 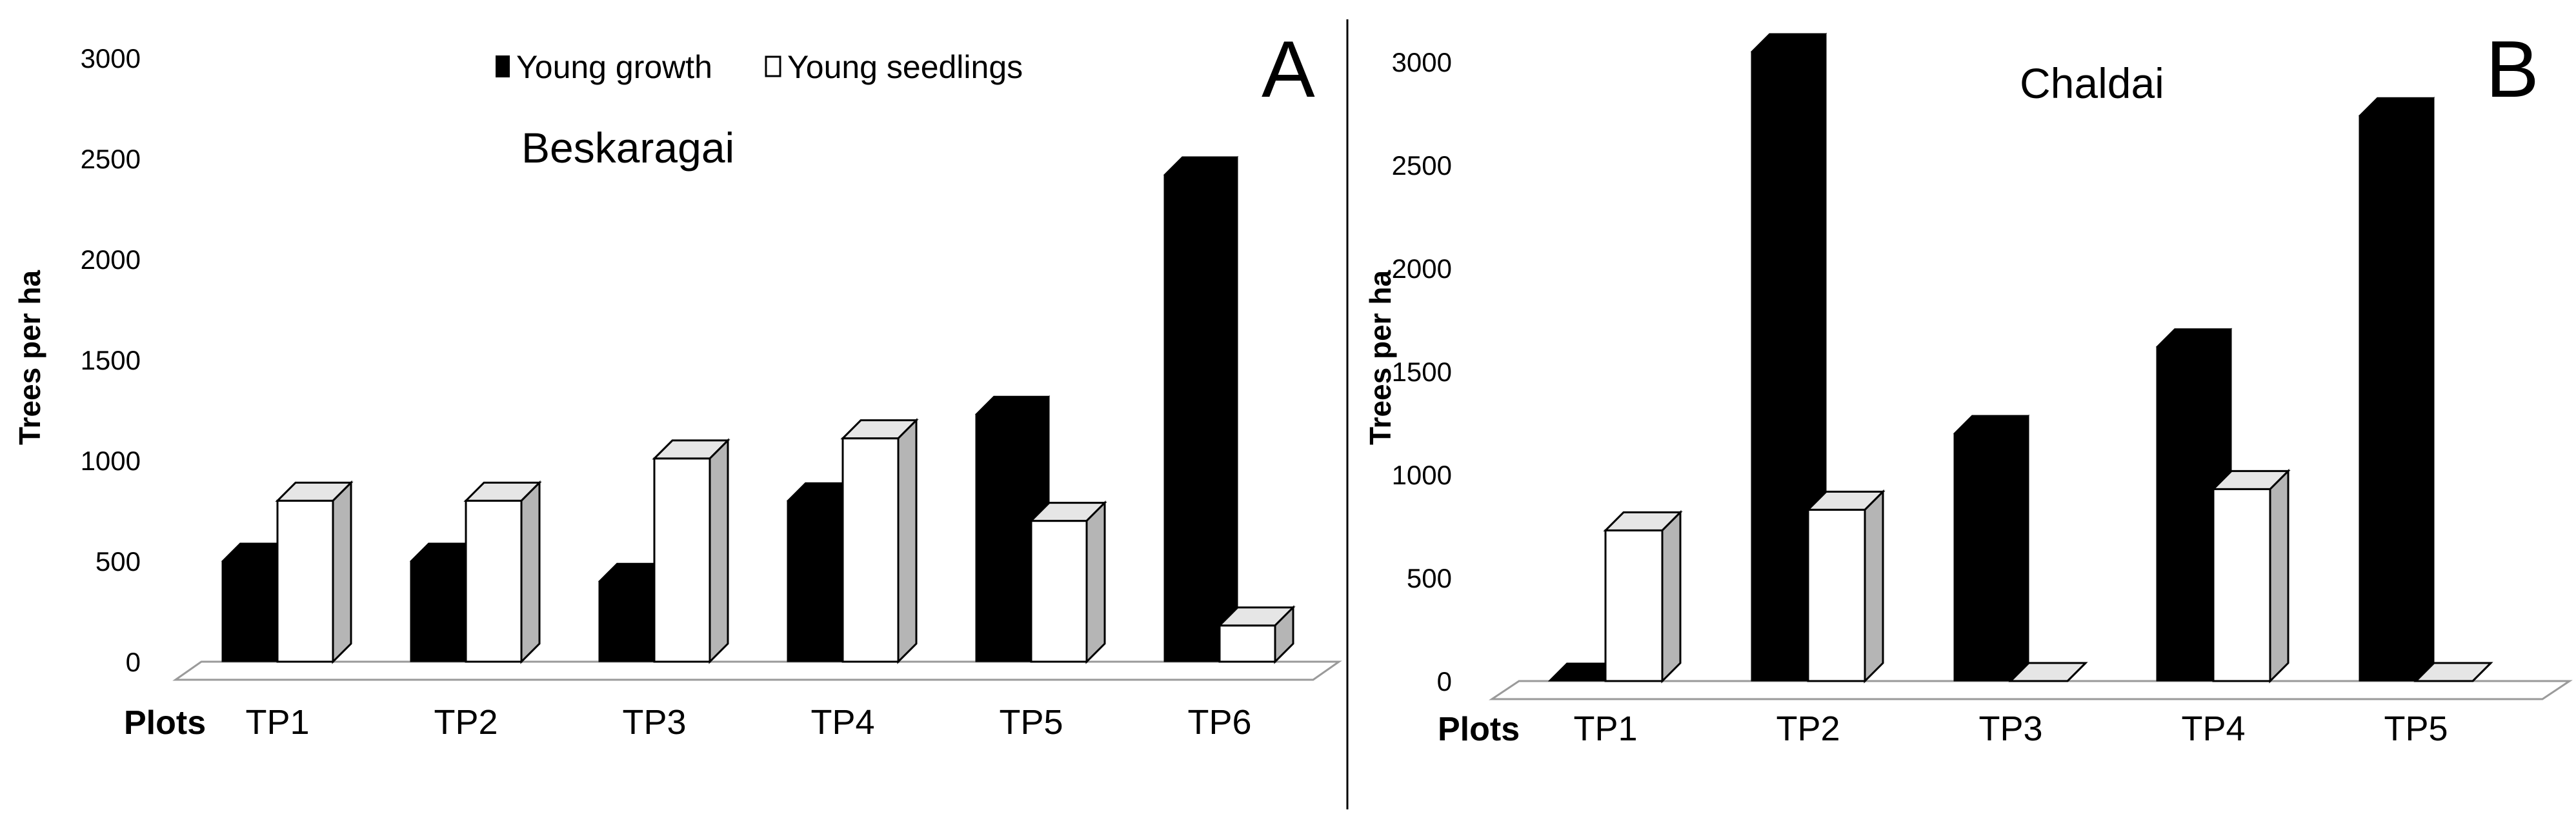 What do you see at coordinates (111, 58) in the screenshot?
I see `panel-a-y-tick-3000: 3000` at bounding box center [111, 58].